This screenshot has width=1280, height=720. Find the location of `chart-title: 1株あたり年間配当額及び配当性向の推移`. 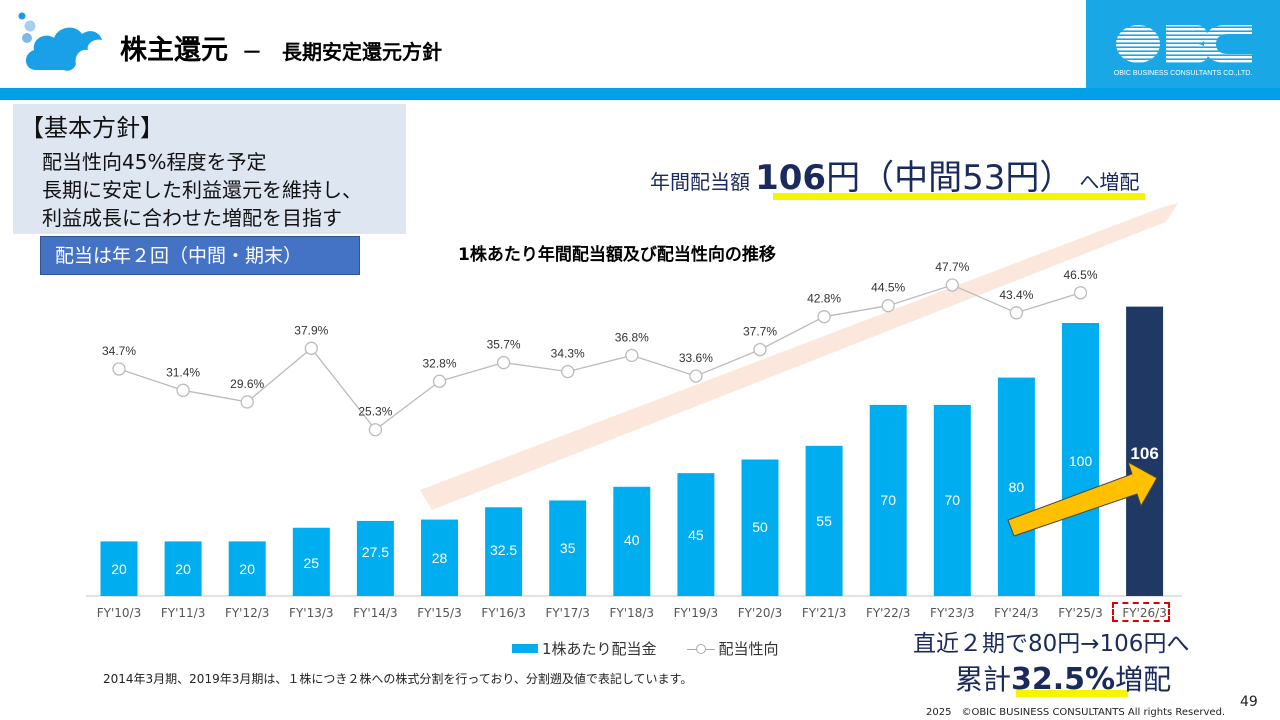

chart-title: 1株あたり年間配当額及び配当性向の推移 is located at coordinates (617, 255).